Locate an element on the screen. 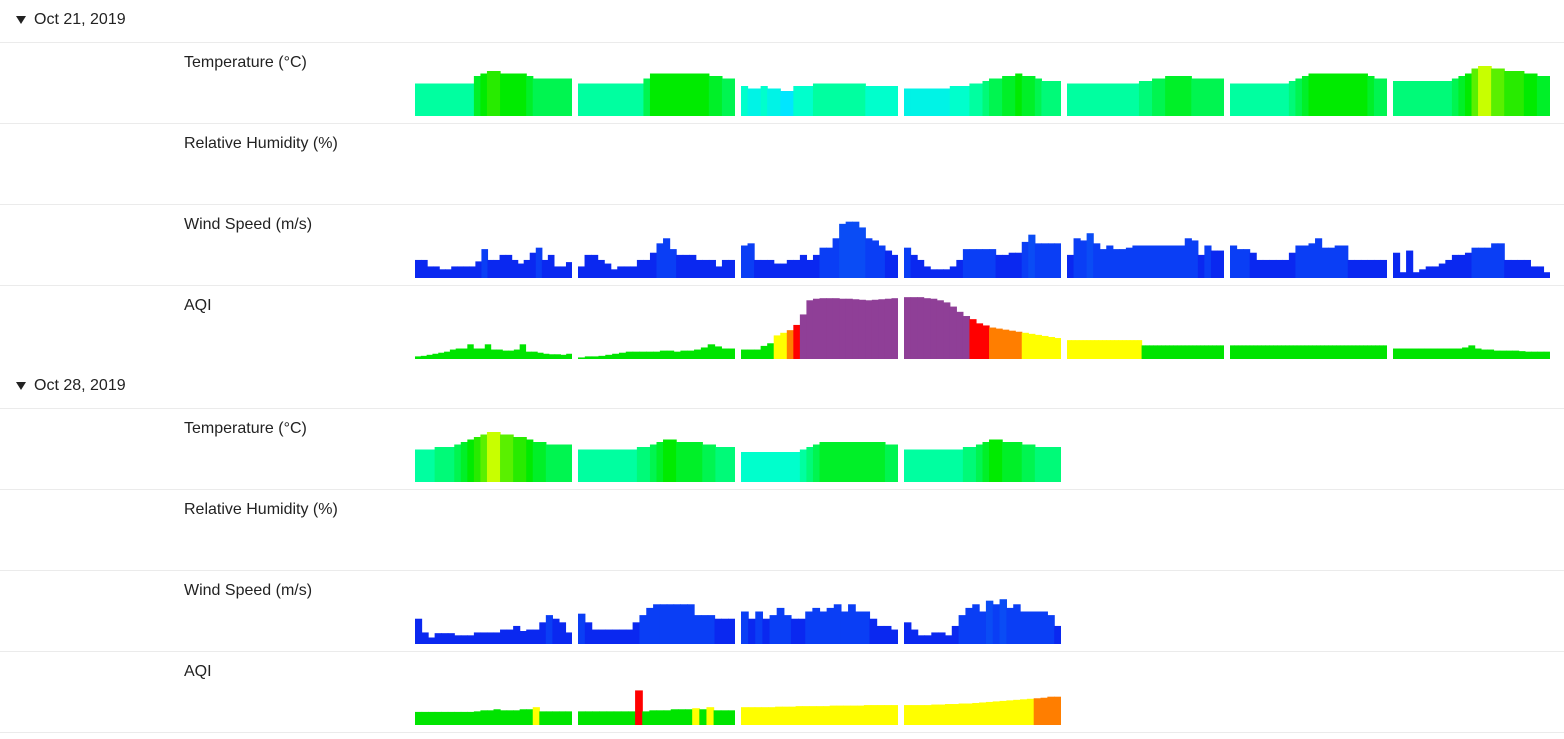  metric-row-humidity: Relative Humidity (%) is located at coordinates (782, 529).